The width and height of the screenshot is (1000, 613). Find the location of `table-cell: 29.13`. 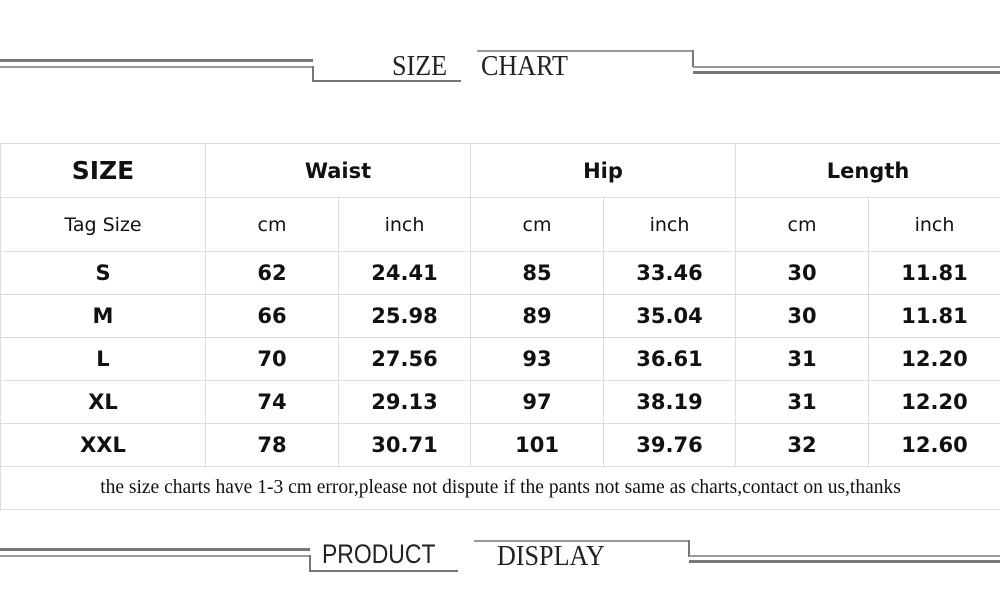

table-cell: 29.13 is located at coordinates (404, 402).